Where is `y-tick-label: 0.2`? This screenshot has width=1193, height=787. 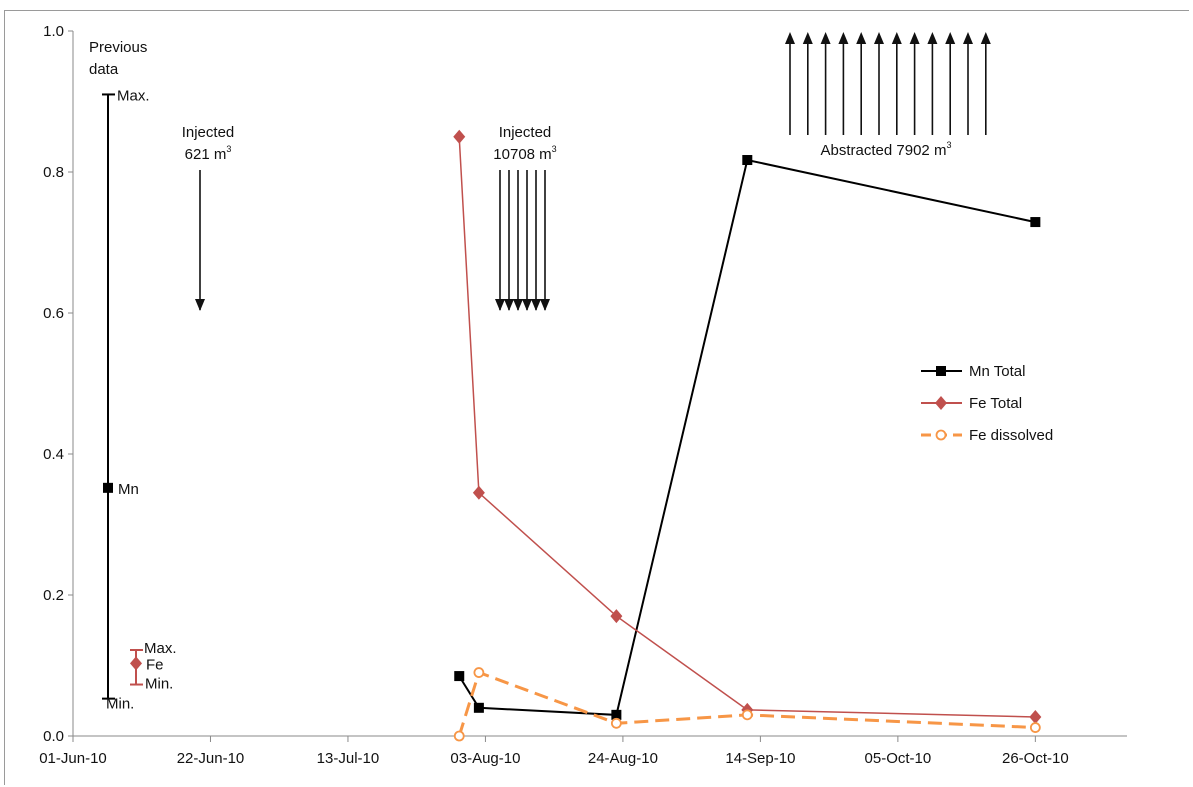 y-tick-label: 0.2 is located at coordinates (53, 595).